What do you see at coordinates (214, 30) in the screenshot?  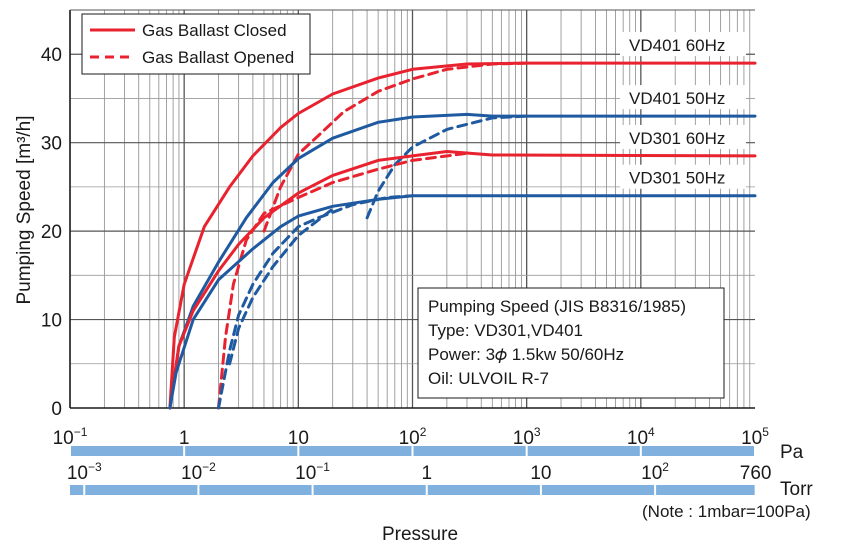 I see `legend-label-closed: Gas Ballast Closed` at bounding box center [214, 30].